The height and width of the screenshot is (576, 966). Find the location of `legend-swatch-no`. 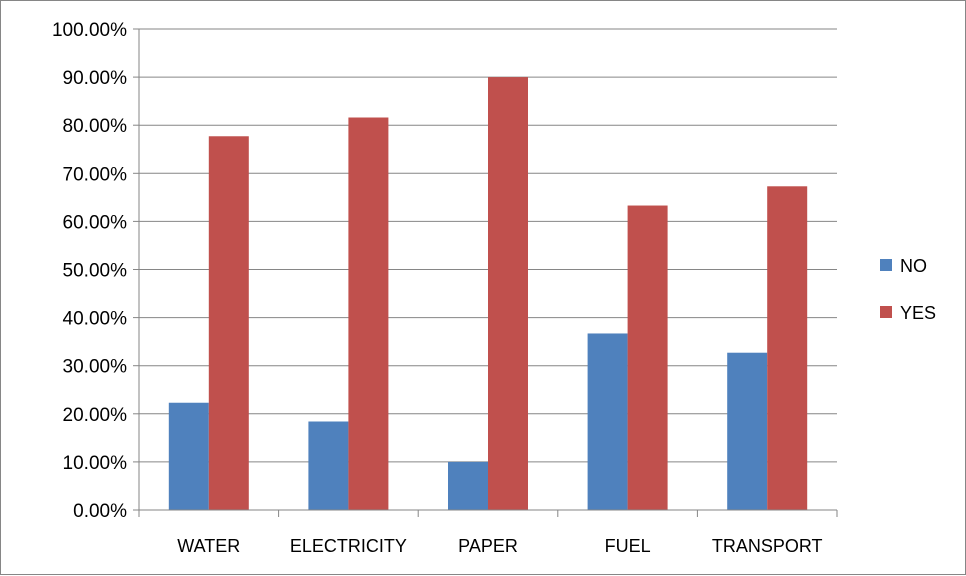

legend-swatch-no is located at coordinates (886, 265).